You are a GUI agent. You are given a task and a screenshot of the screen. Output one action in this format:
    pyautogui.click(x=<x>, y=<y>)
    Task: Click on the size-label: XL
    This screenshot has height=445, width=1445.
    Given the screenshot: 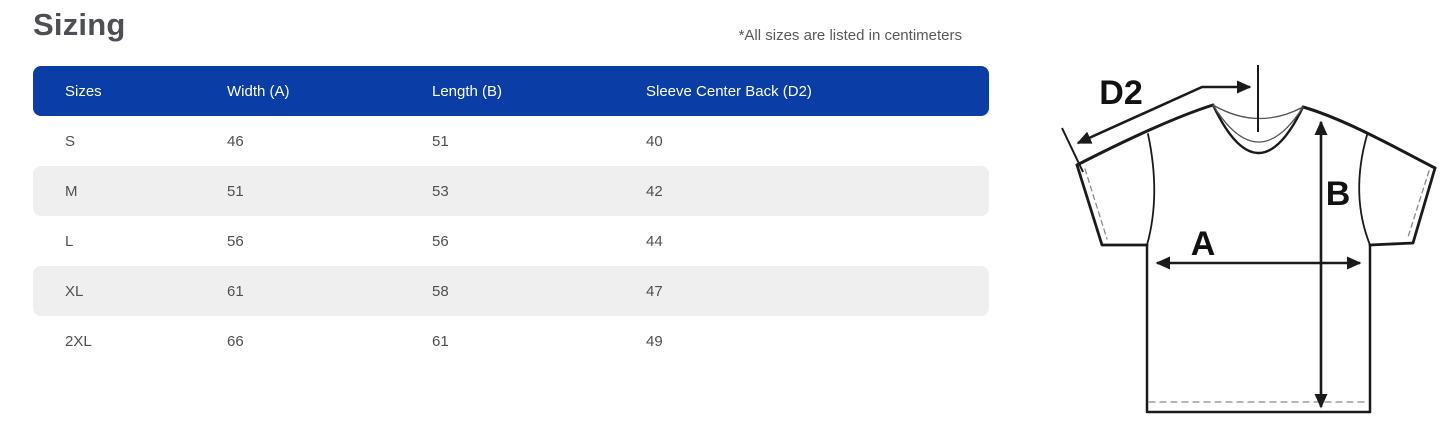 What is the action you would take?
    pyautogui.click(x=74, y=291)
    